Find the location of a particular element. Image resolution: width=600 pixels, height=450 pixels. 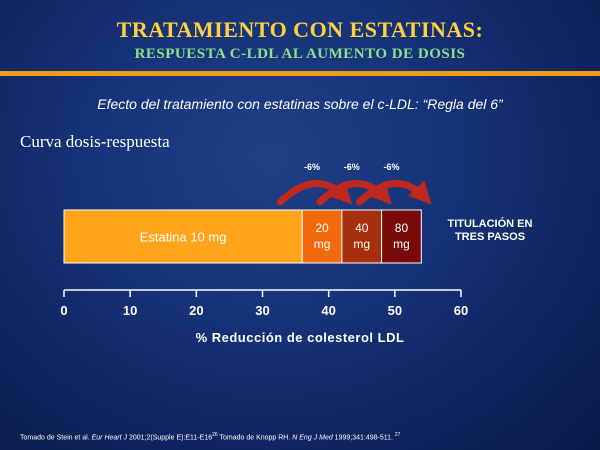

slide-title: TRATAMIENTO CON ESTATINAS: is located at coordinates (300, 29).